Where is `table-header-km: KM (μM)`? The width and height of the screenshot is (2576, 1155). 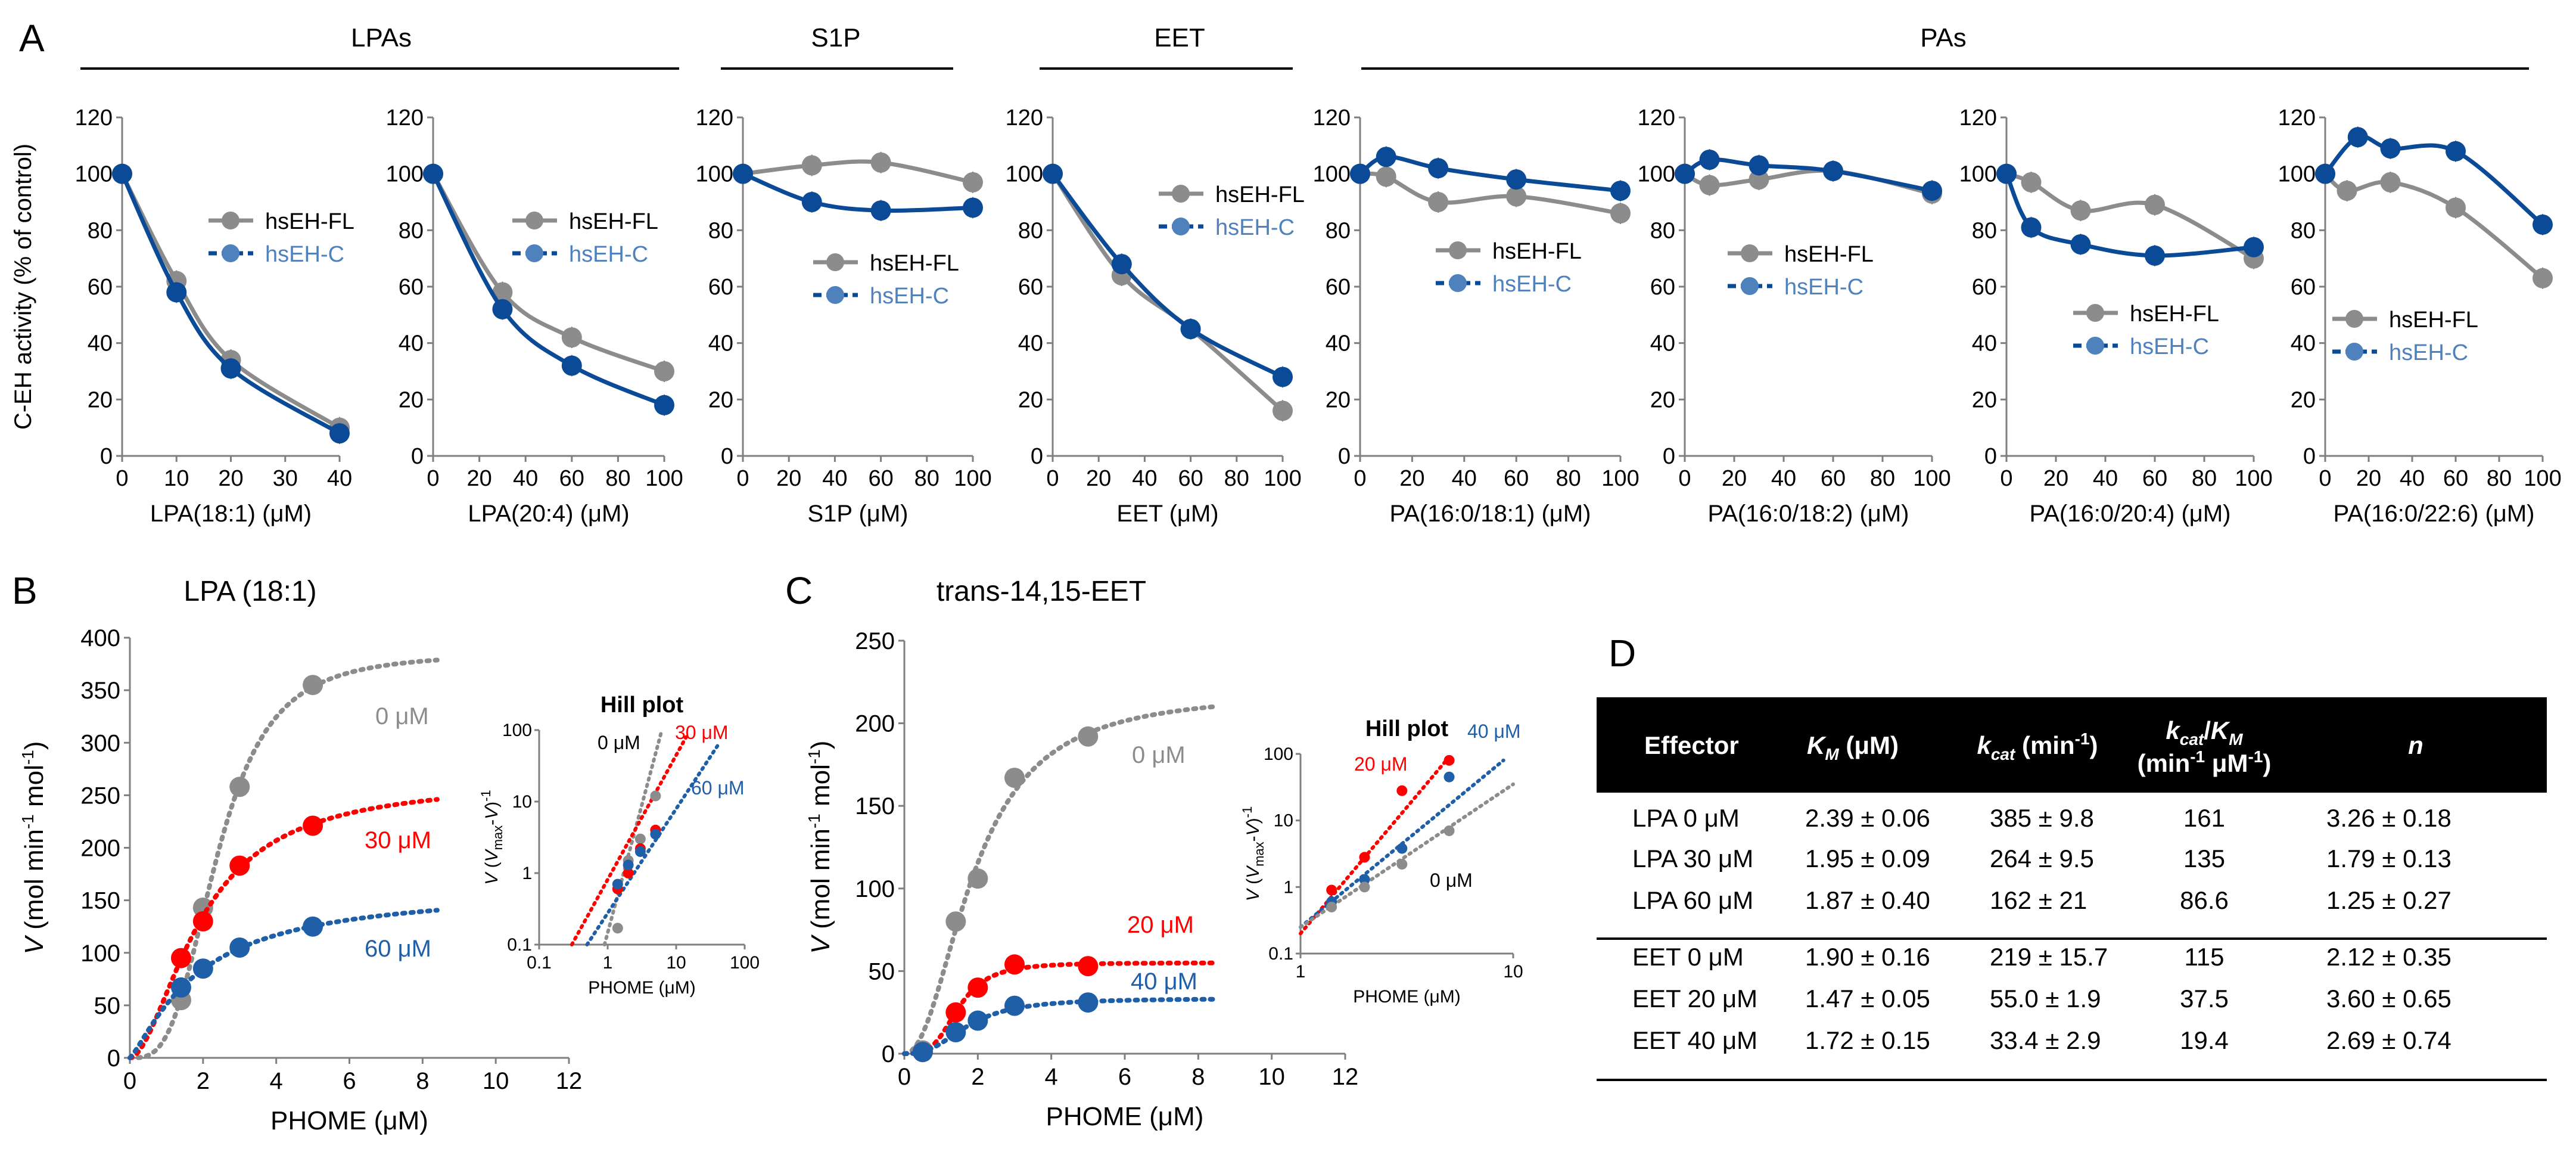
table-header-km: KM (μM) is located at coordinates (1853, 747).